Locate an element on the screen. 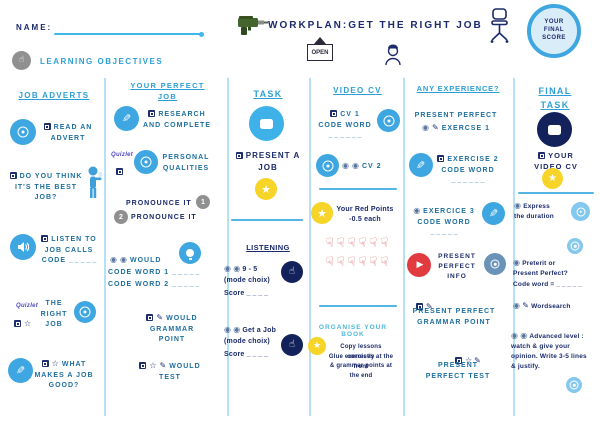 The height and width of the screenshot is (422, 600). star-button: ★ is located at coordinates (266, 189).